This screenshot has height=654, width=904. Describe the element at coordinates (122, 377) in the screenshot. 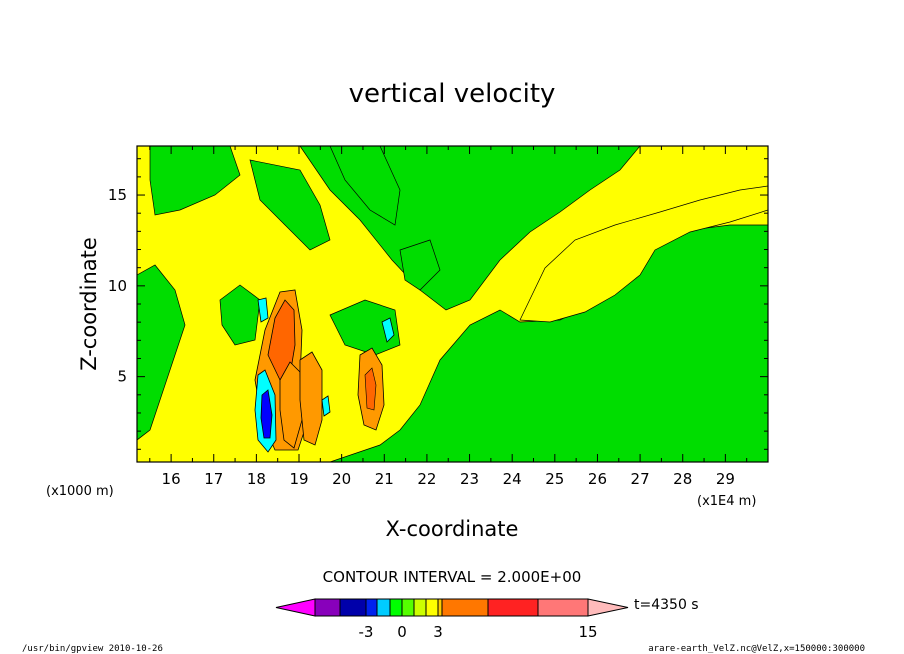

I see `y-tick-label: 5` at that location.